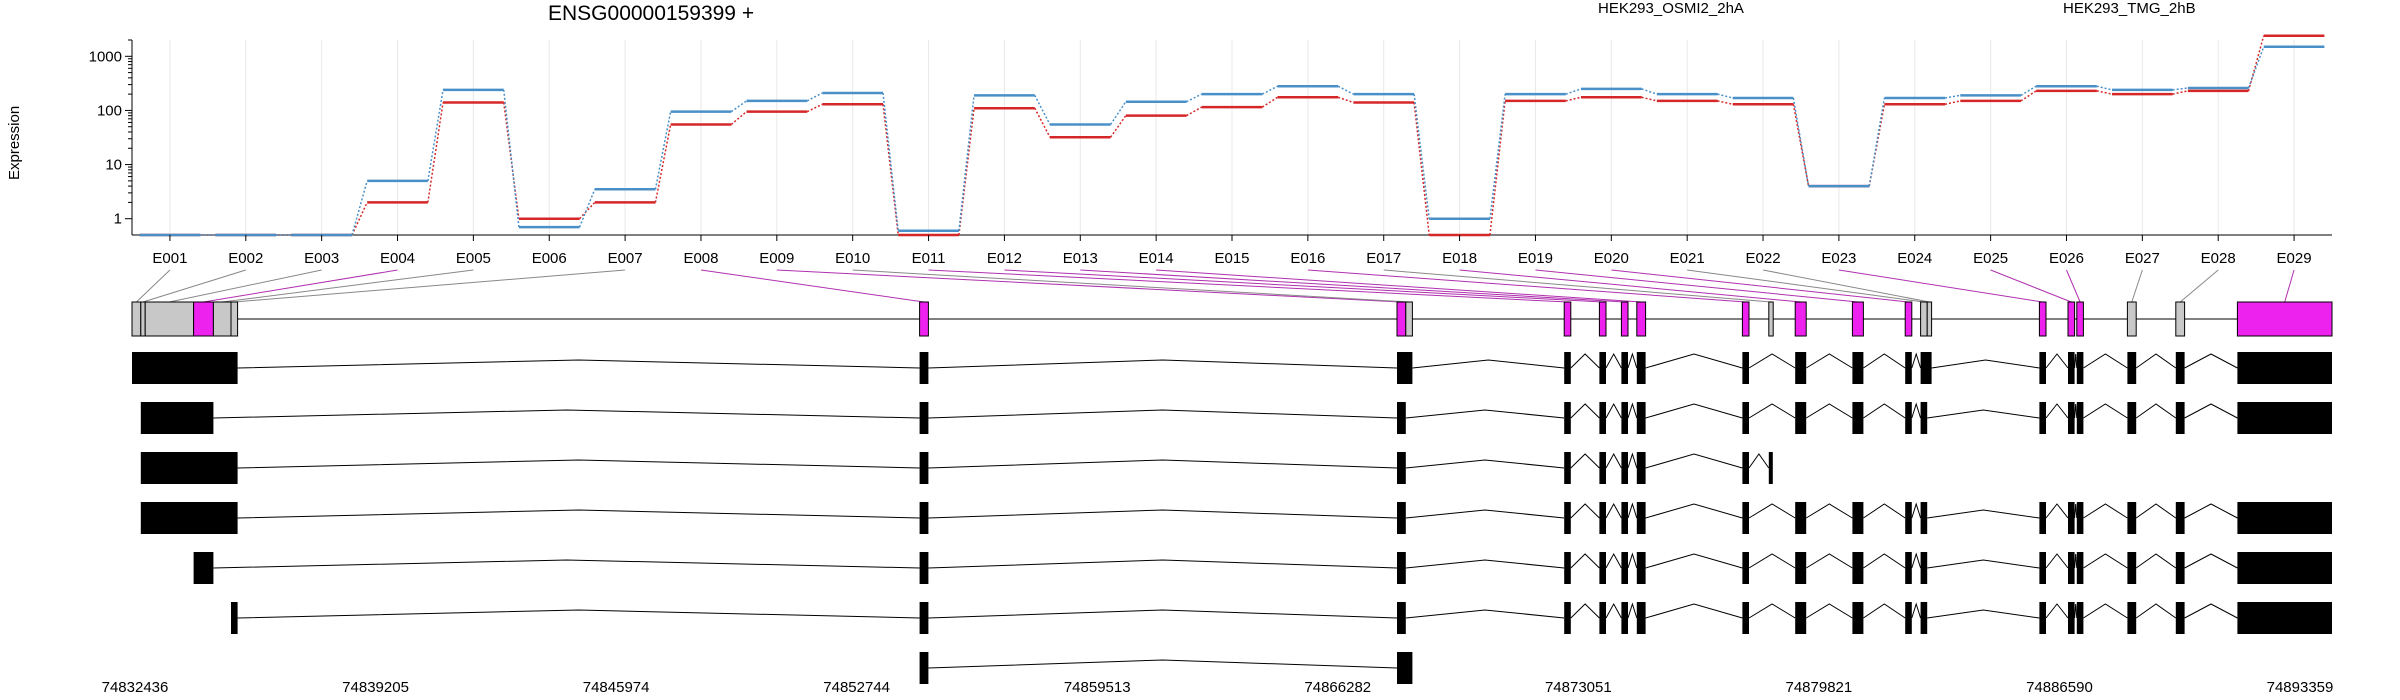  Describe the element at coordinates (929, 258) in the screenshot. I see `x-tick-label-e011: E011` at that location.